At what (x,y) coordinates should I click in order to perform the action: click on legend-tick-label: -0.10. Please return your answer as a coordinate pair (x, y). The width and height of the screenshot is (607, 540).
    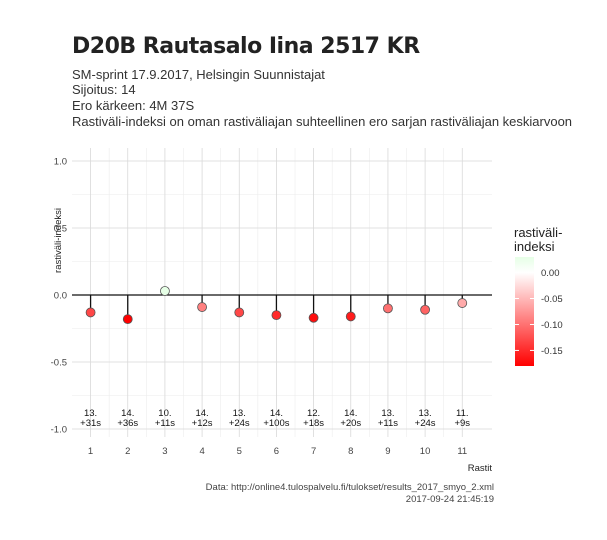
    Looking at the image, I should click on (552, 325).